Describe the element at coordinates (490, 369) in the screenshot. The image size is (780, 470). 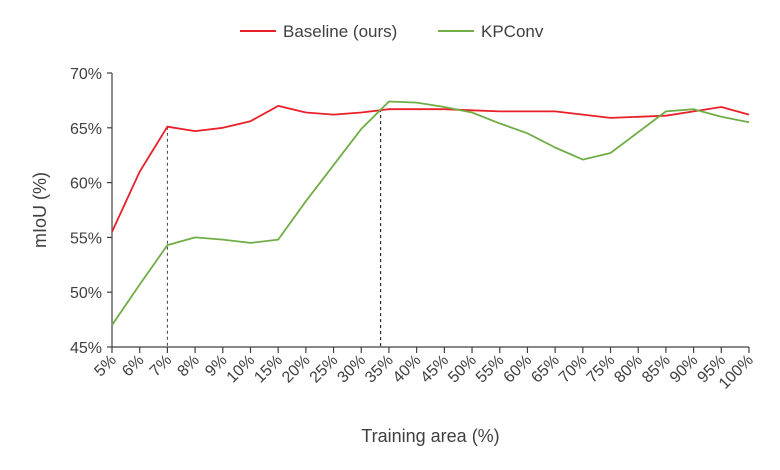
I see `x-tick-label: 55%` at that location.